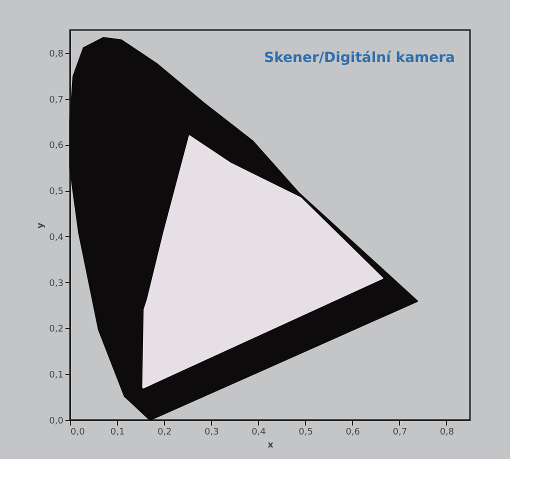  What do you see at coordinates (211, 433) in the screenshot?
I see `x-tick-label: 0,3` at bounding box center [211, 433].